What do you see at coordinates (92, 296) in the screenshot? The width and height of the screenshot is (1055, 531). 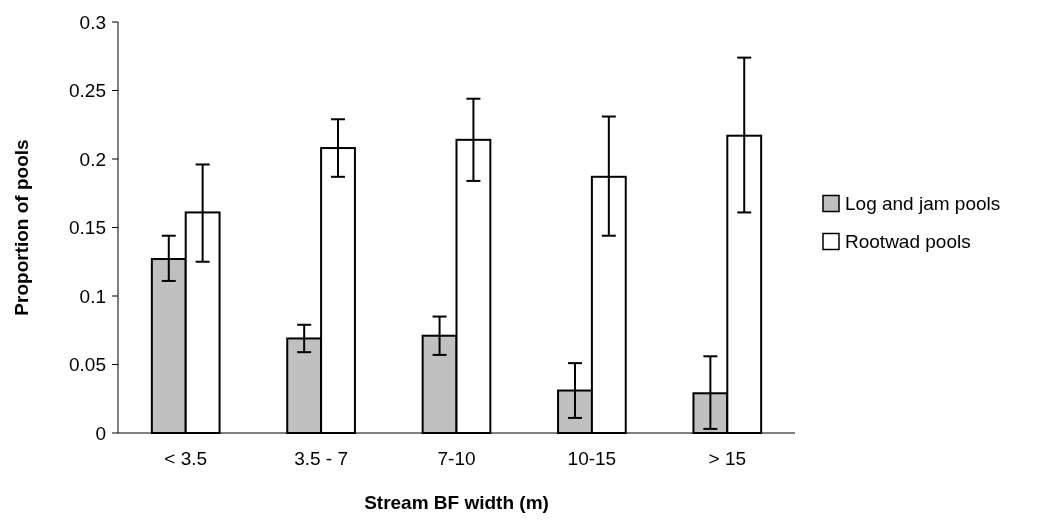 I see `y-tick-label: 0.1` at bounding box center [92, 296].